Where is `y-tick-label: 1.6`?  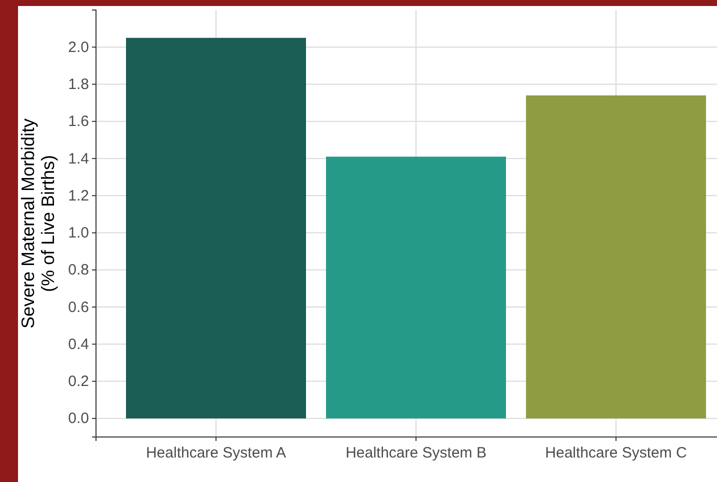 y-tick-label: 1.6 is located at coordinates (78, 121).